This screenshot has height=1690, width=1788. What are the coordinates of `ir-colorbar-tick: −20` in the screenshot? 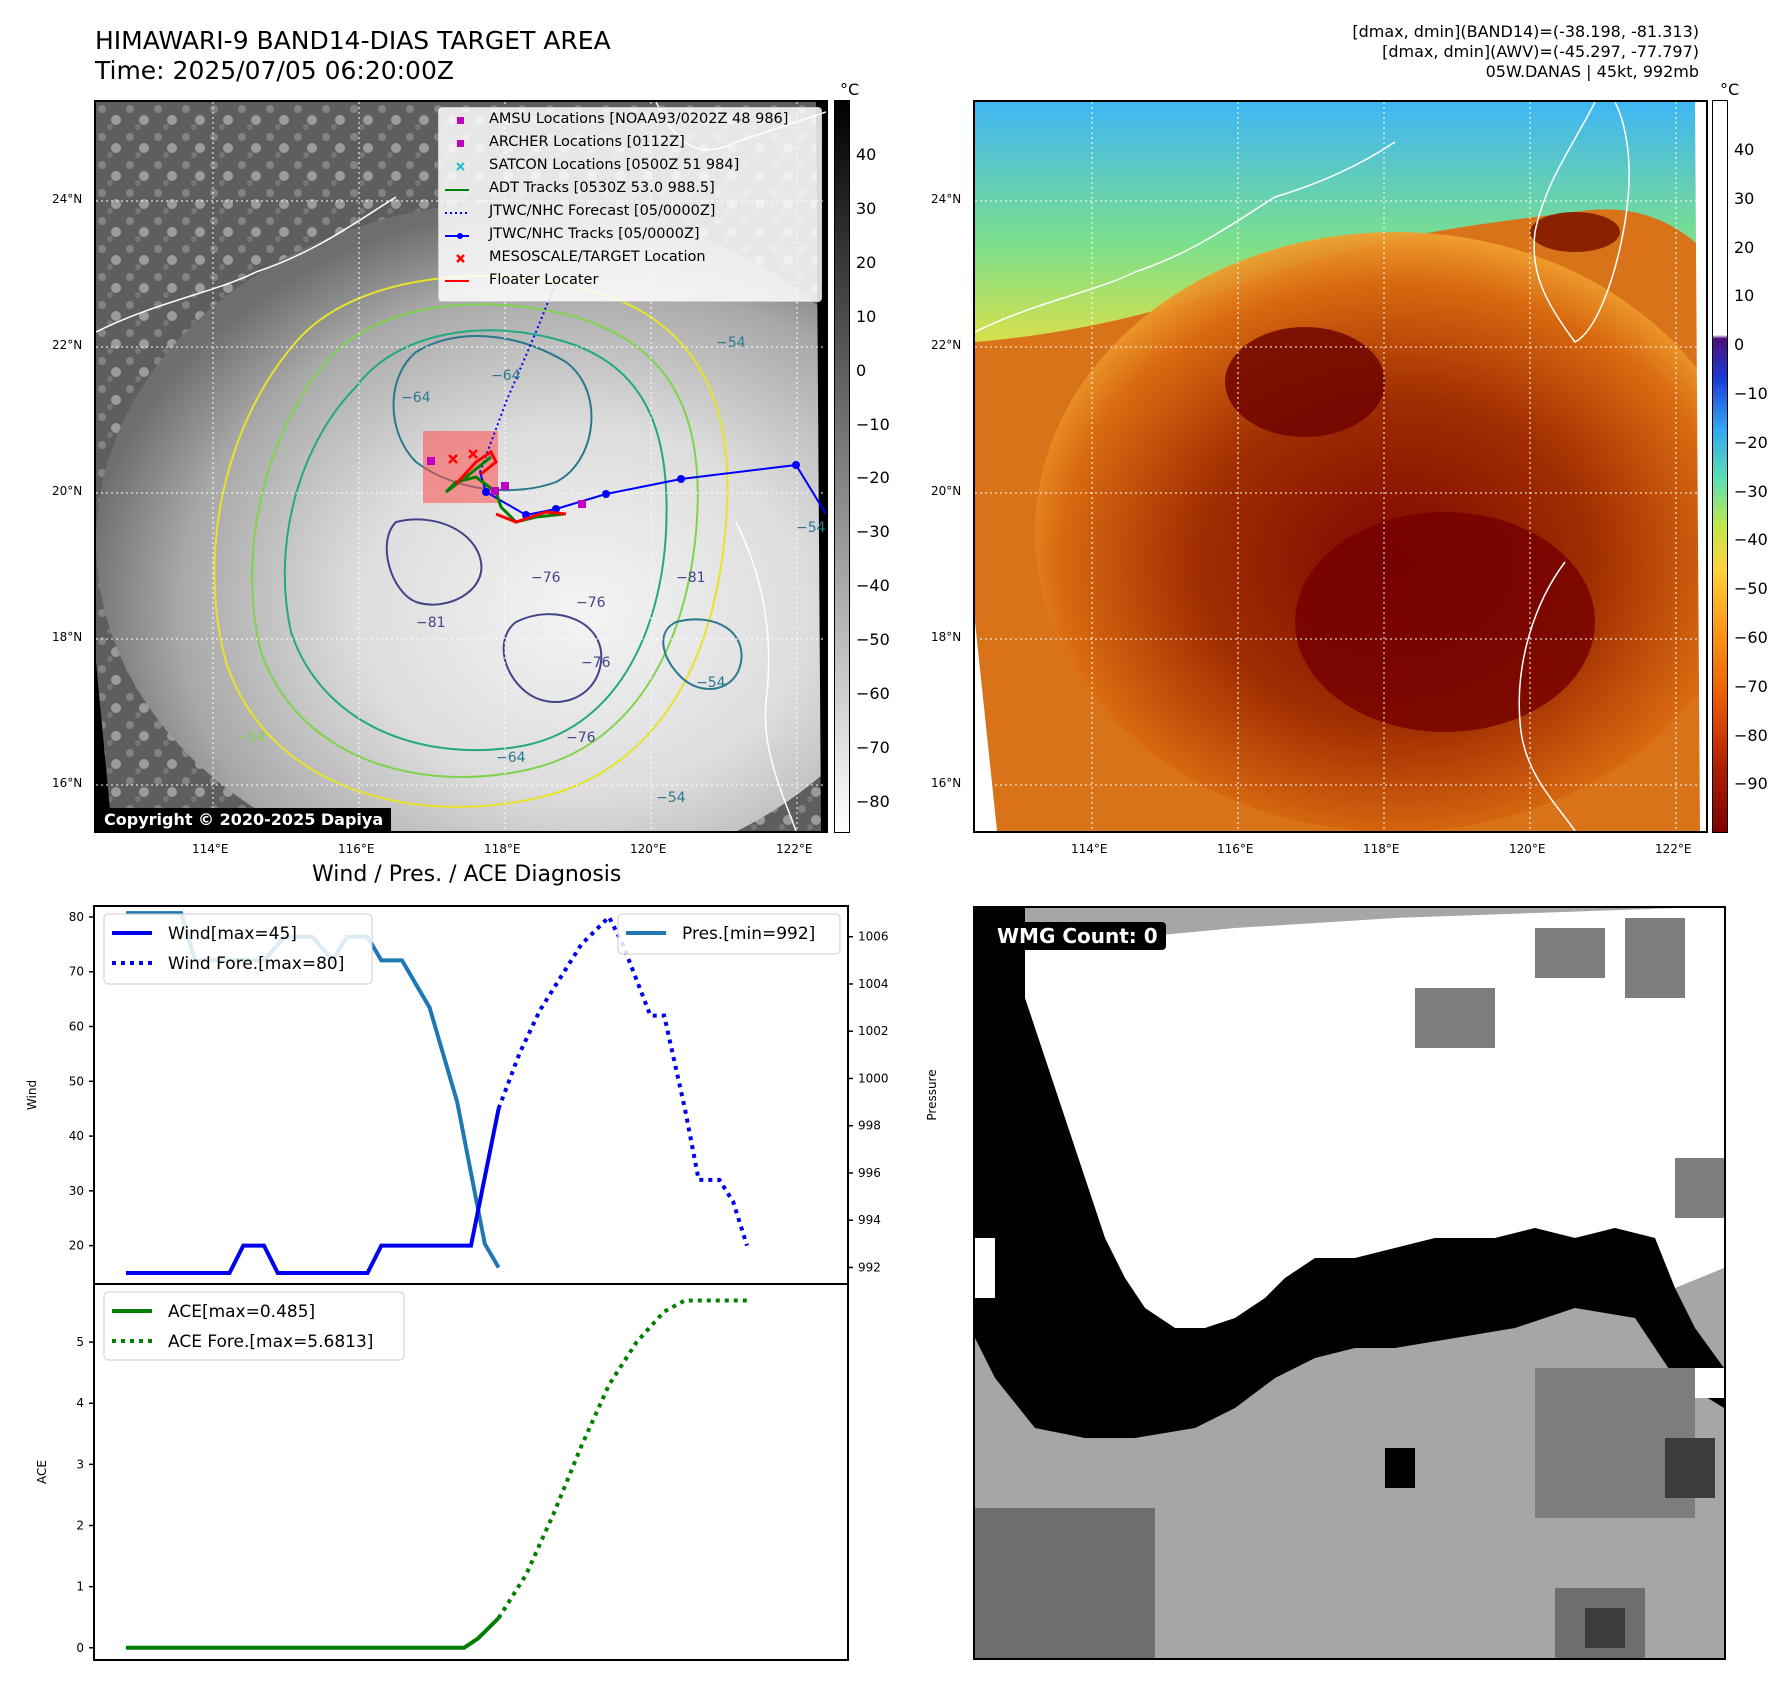 It's located at (873, 478).